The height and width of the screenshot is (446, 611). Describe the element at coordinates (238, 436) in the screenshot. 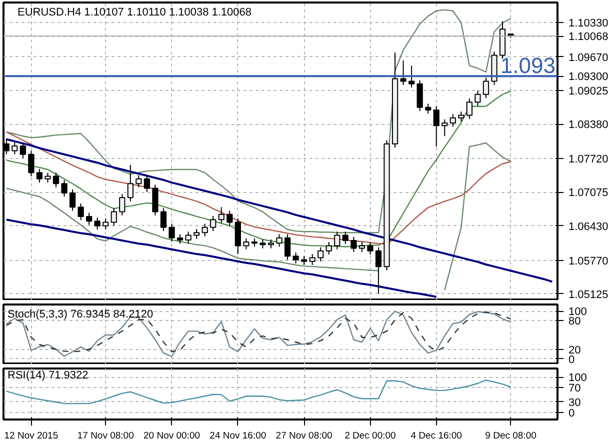

I see `x-tick-label: 24 Nov 16:00` at that location.